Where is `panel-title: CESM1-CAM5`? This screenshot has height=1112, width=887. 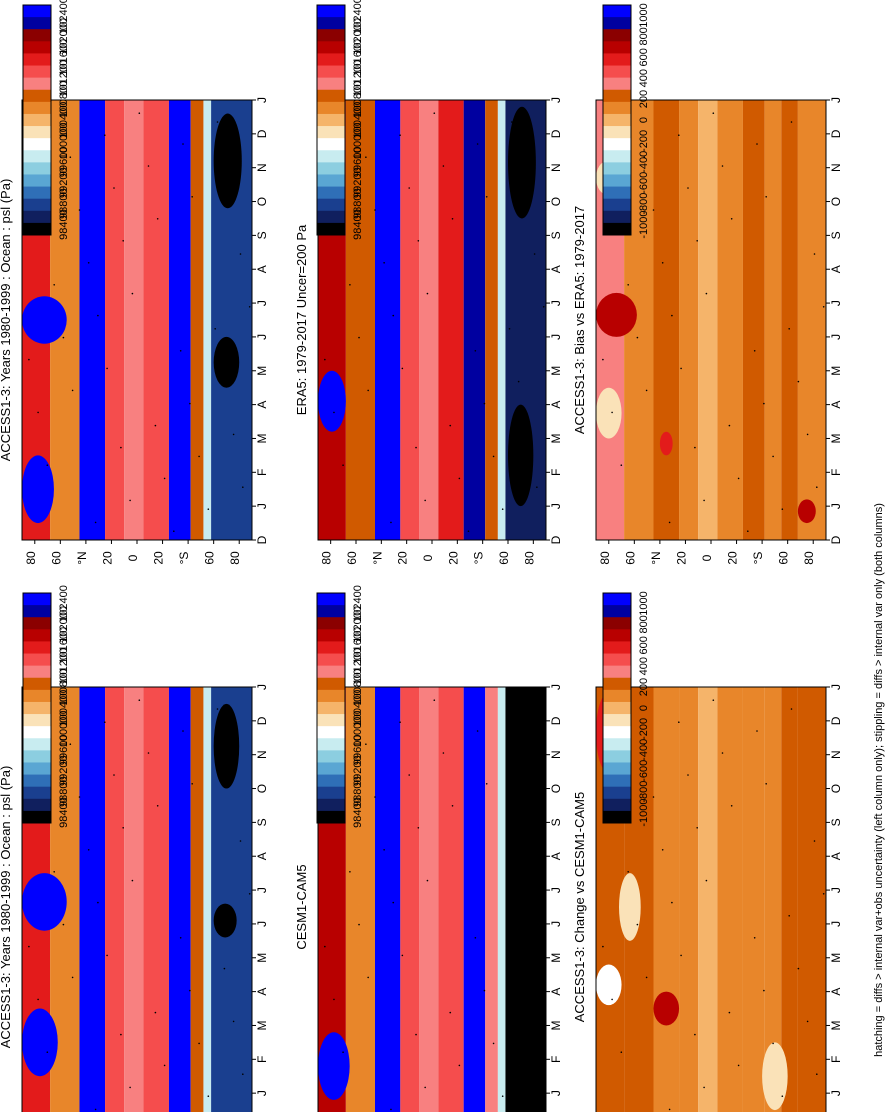
panel-title: CESM1-CAM5 is located at coordinates (301, 906).